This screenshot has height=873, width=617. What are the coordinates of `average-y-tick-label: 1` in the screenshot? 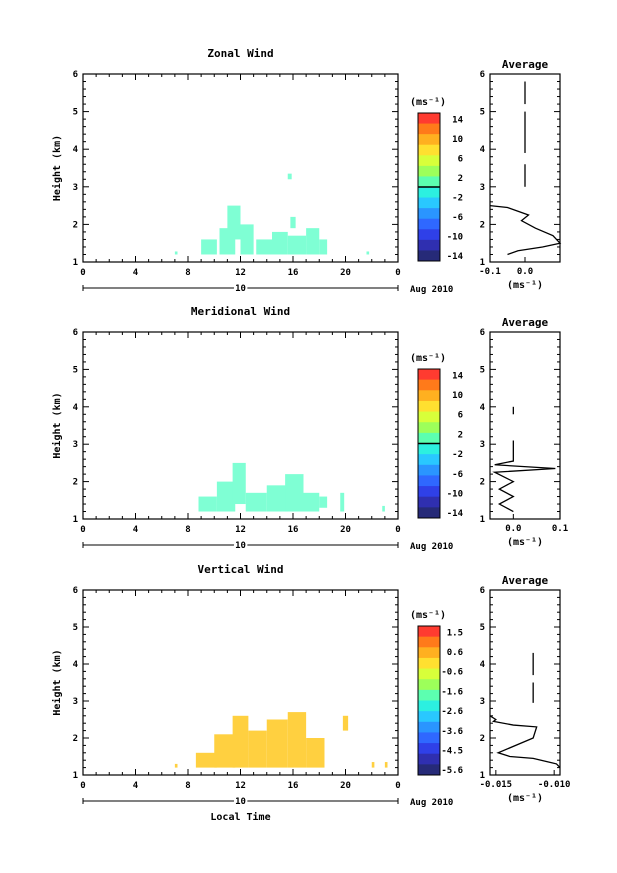 It's located at (482, 520).